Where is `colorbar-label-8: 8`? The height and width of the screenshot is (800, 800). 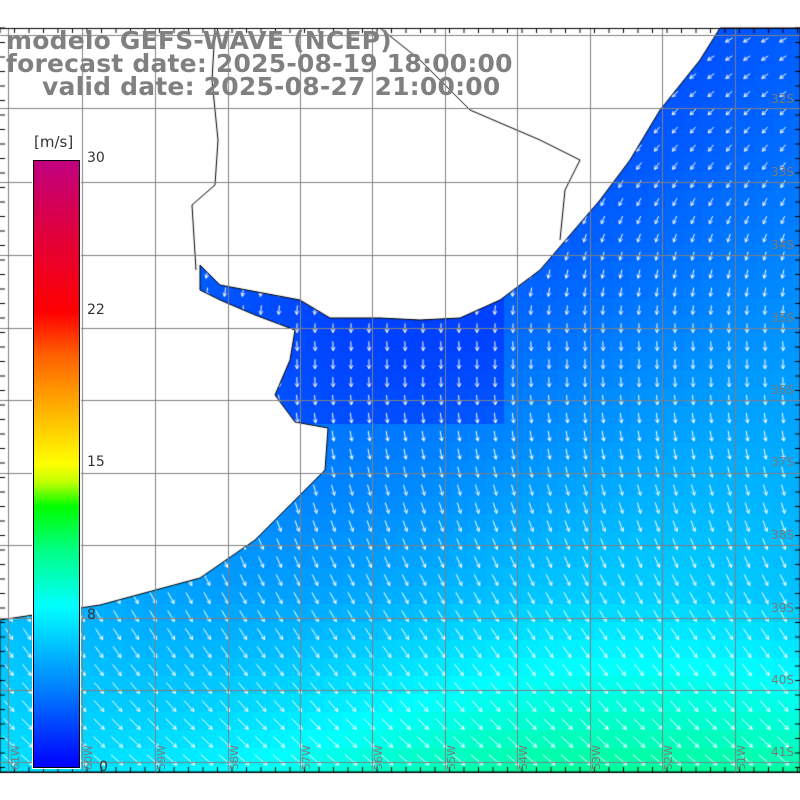 colorbar-label-8: 8 is located at coordinates (91, 615).